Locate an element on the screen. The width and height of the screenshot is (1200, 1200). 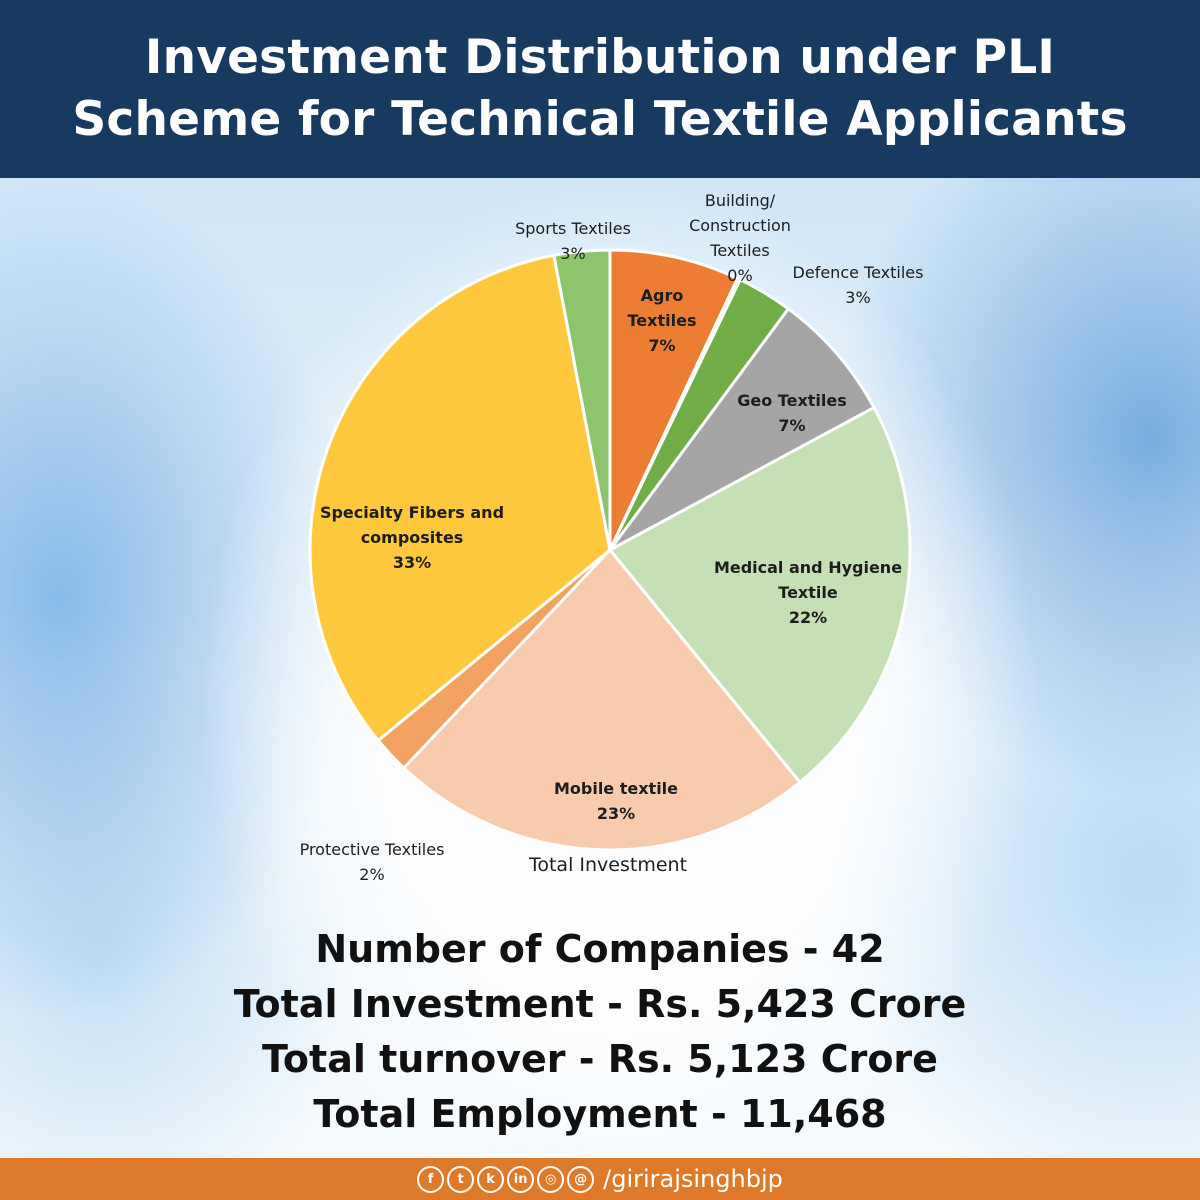
slice-label: Defence Textiles 3% is located at coordinates (858, 285).